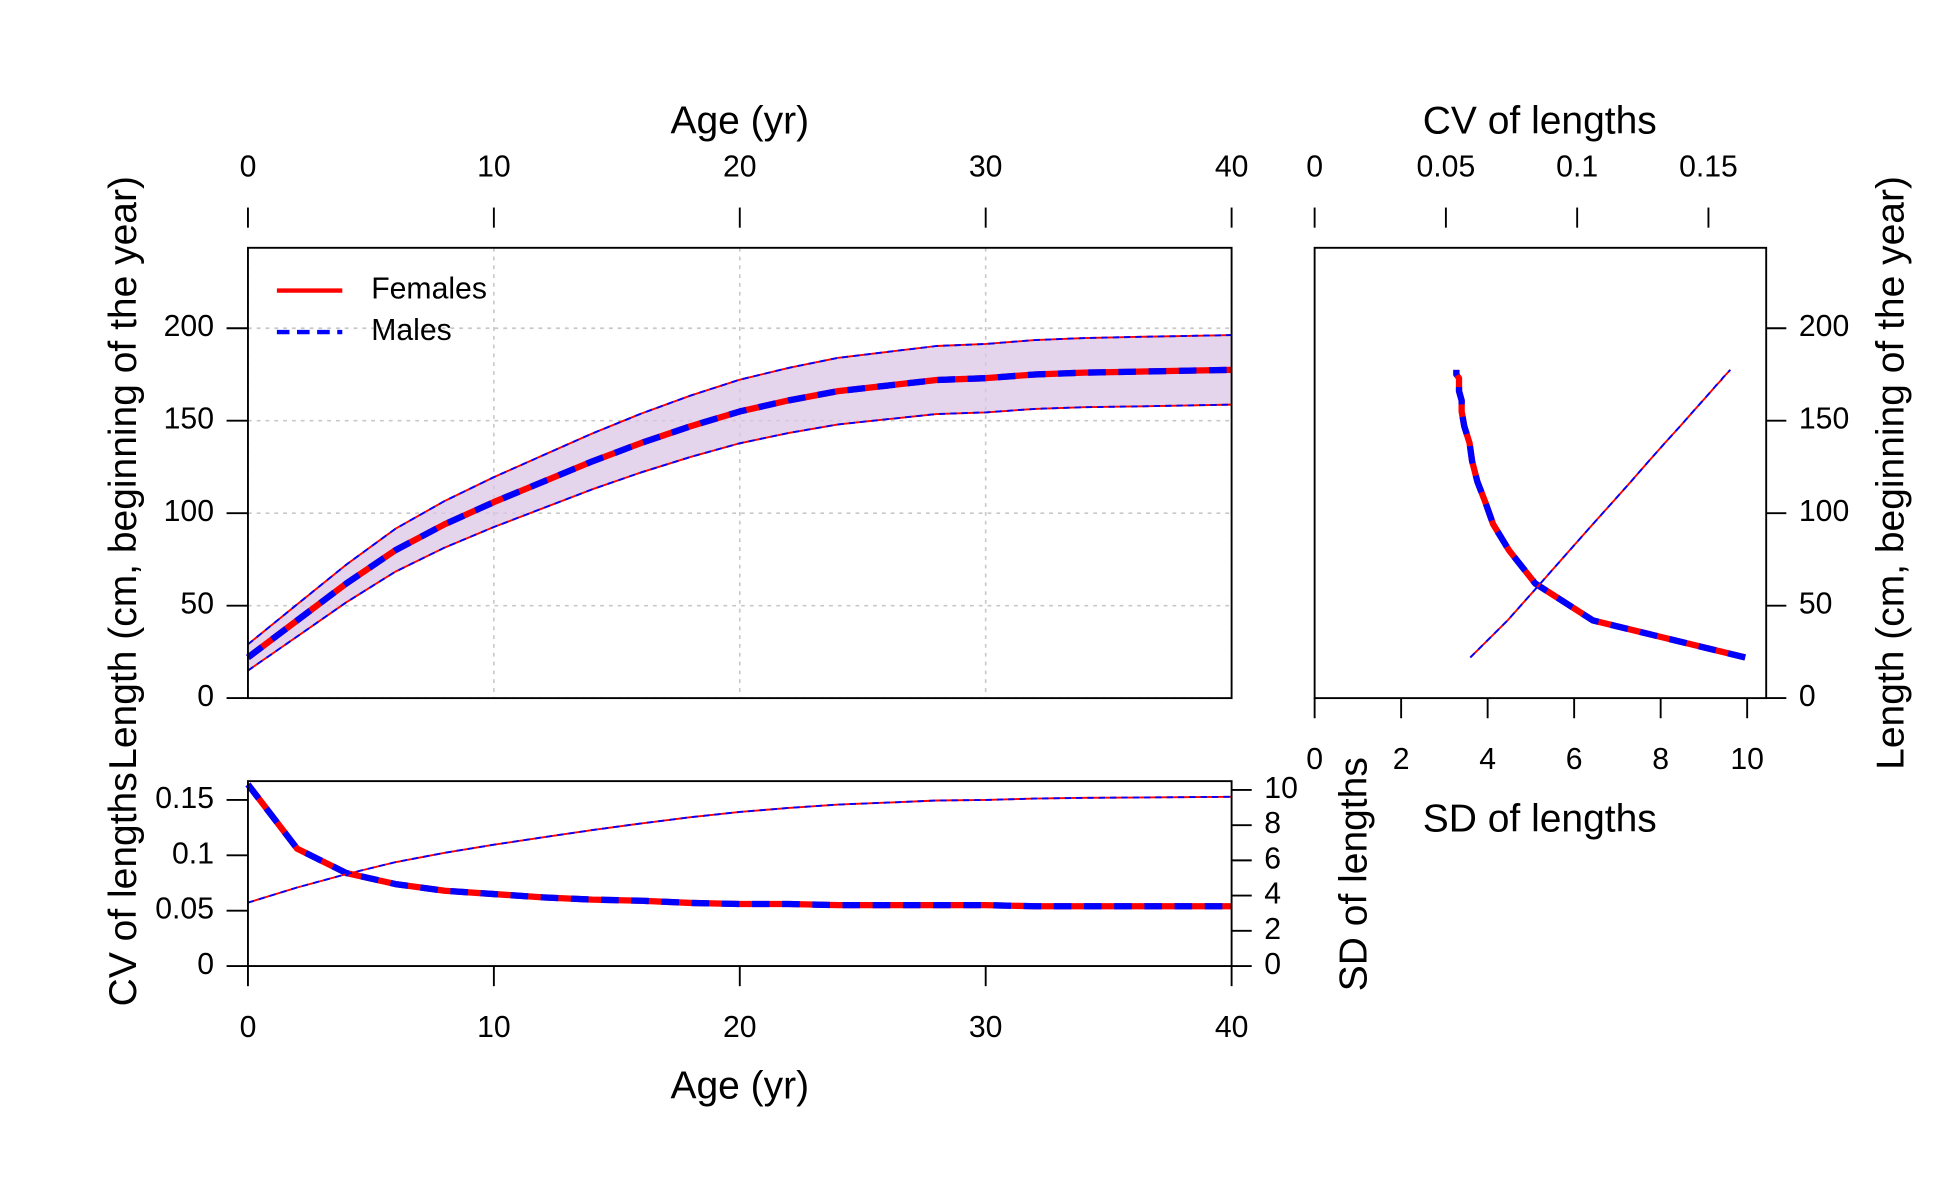  I want to click on y-tick-label: 0.1, so click(193, 853).